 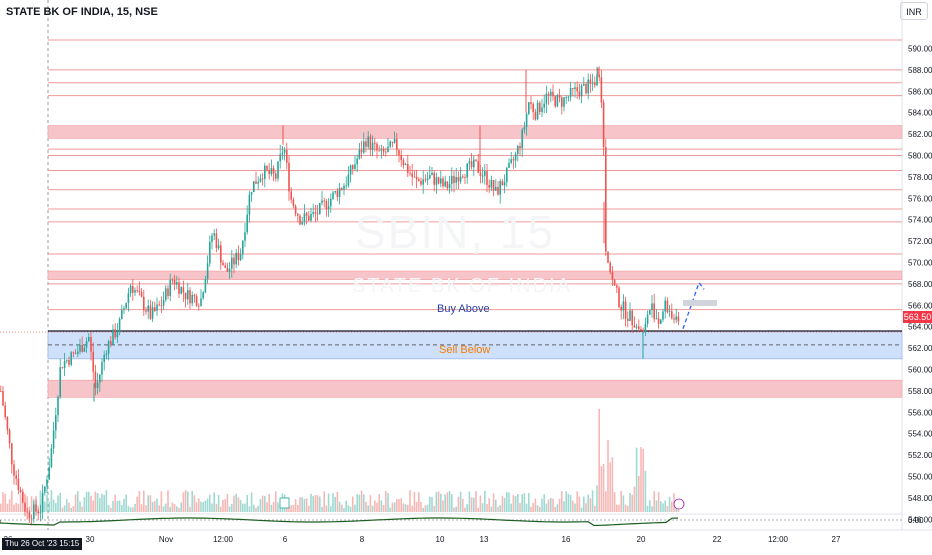 What do you see at coordinates (166, 539) in the screenshot?
I see `time-tick-label: Nov` at bounding box center [166, 539].